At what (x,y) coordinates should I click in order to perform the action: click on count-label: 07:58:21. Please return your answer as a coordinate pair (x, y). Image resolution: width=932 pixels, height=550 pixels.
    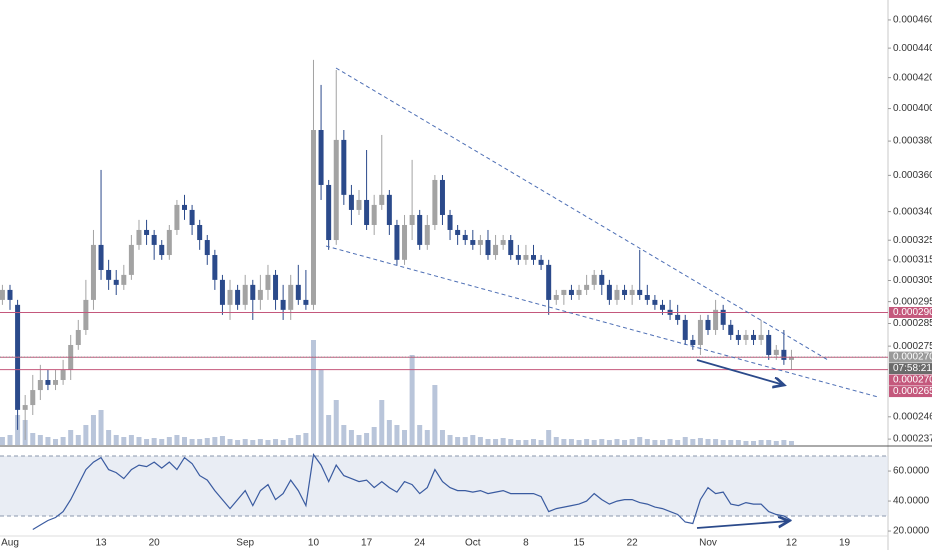
    Looking at the image, I should click on (912, 368).